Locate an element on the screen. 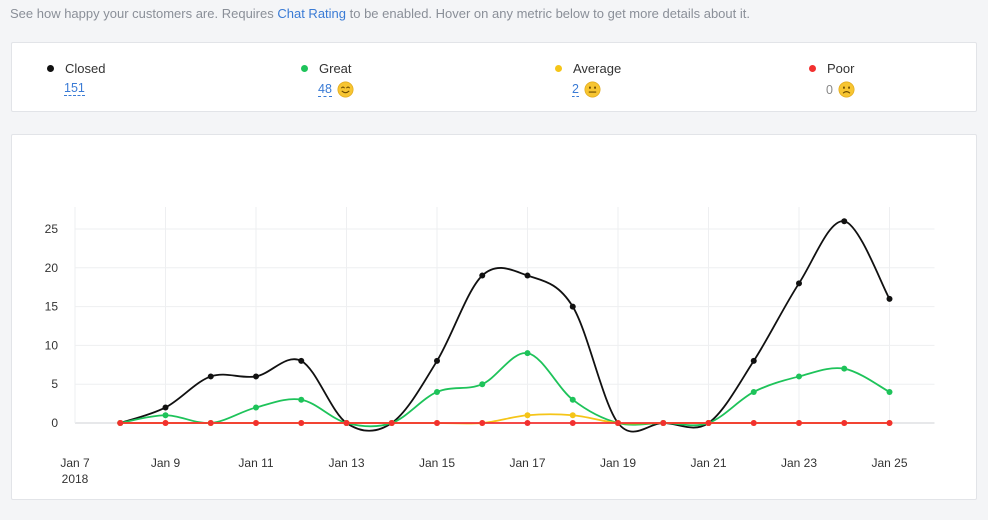 Image resolution: width=988 pixels, height=520 pixels. x-tick-label: Jan 23 is located at coordinates (799, 463).